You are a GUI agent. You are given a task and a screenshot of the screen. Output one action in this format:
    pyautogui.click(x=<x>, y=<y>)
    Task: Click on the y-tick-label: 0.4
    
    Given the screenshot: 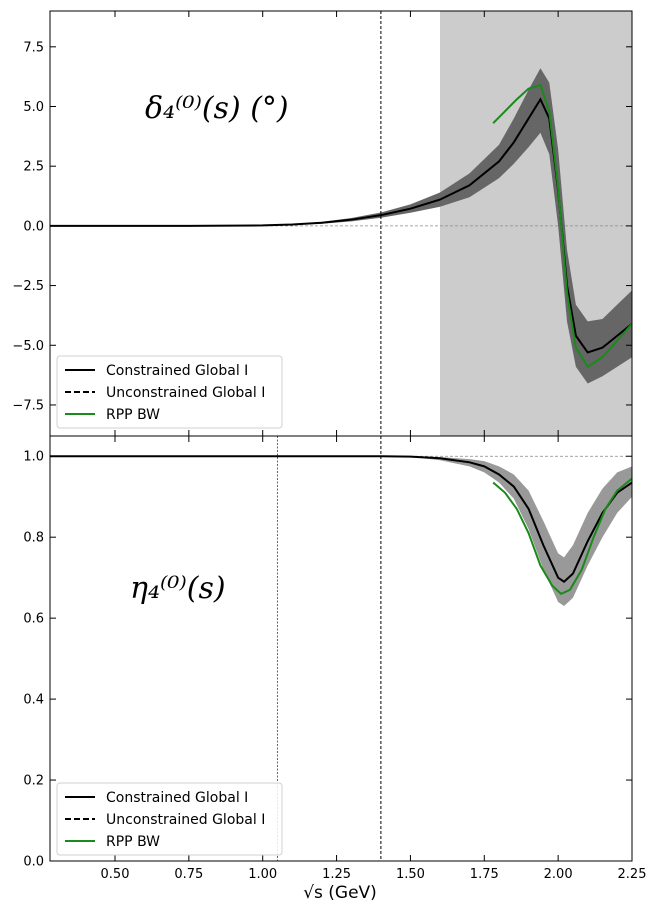 What is the action you would take?
    pyautogui.click(x=33, y=700)
    